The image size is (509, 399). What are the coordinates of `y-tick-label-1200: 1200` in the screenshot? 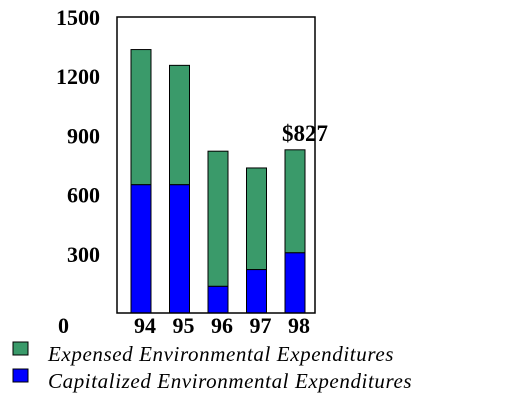 It's located at (78, 76).